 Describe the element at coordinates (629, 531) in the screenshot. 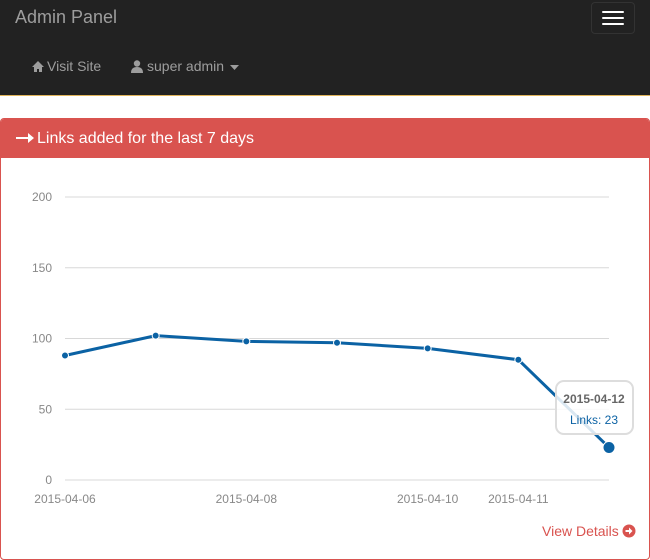

I see `circle-arrow-icon` at that location.